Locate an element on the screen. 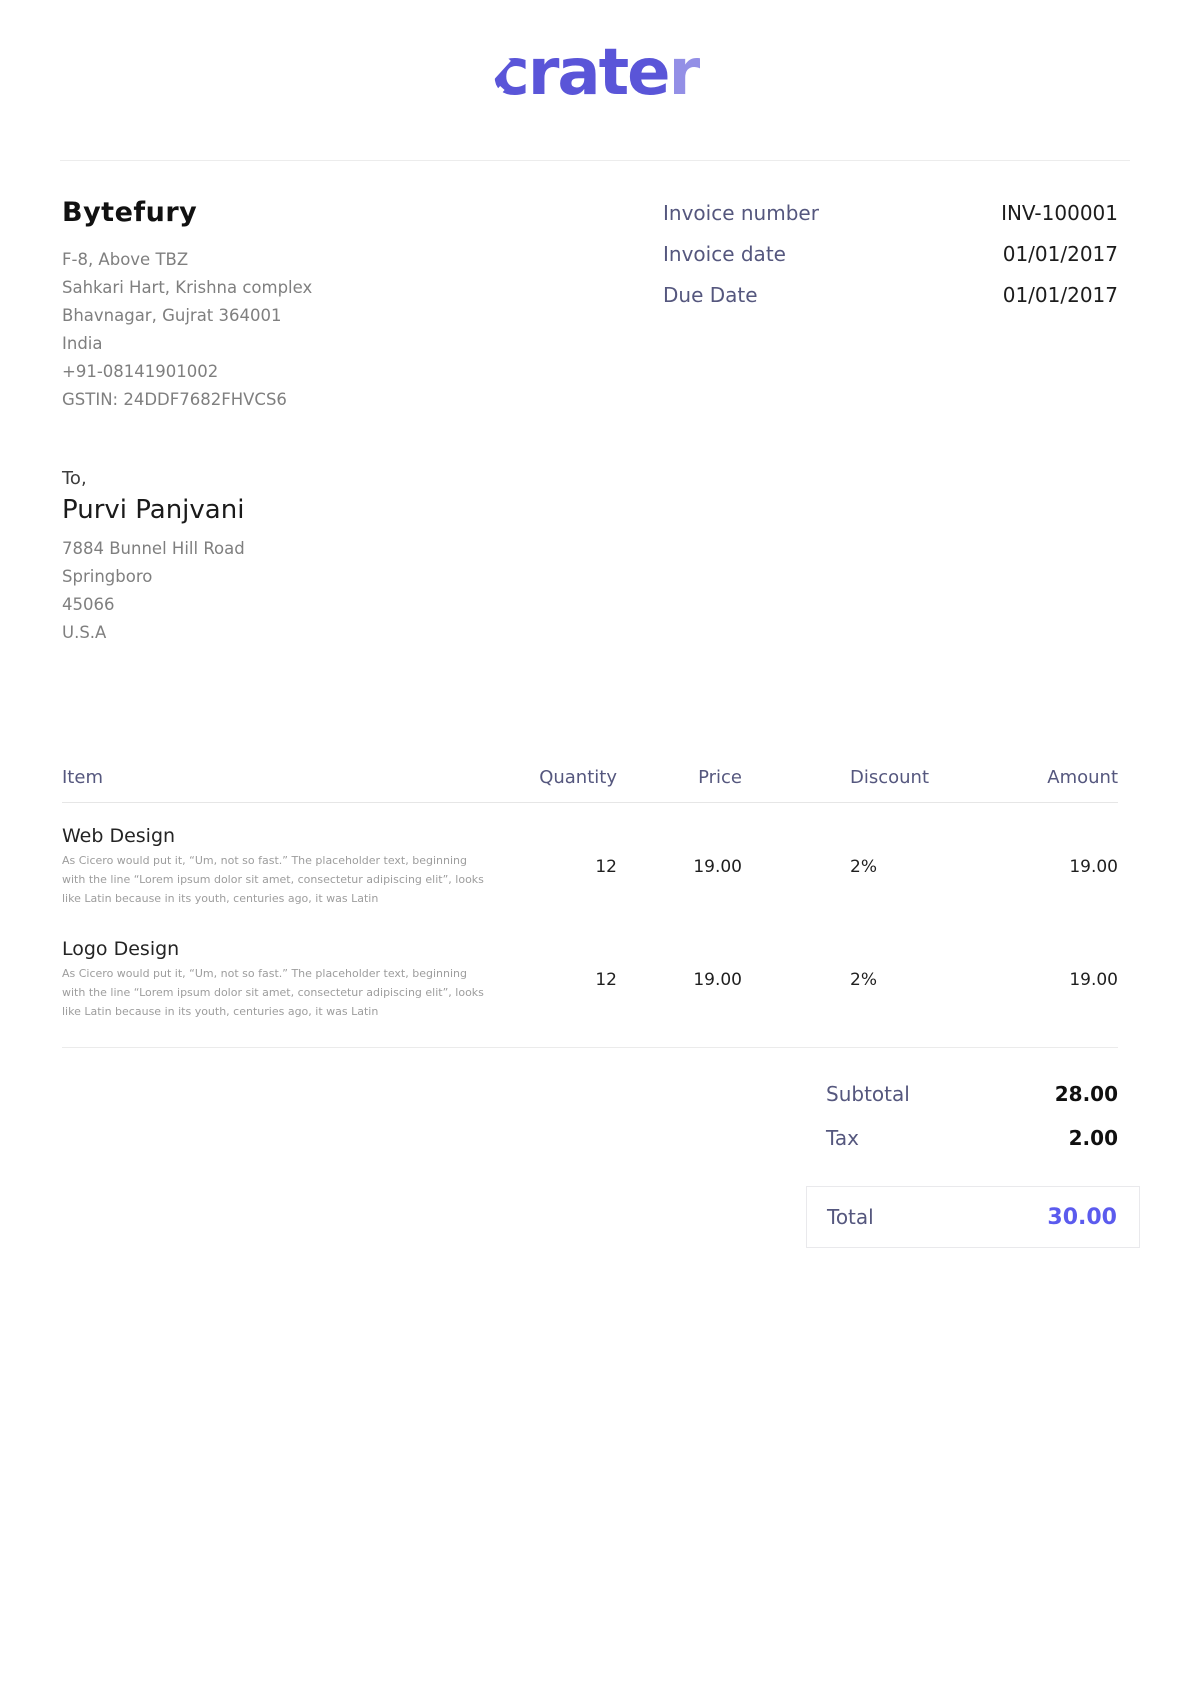 This screenshot has width=1190, height=1684. header-divider is located at coordinates (595, 160).